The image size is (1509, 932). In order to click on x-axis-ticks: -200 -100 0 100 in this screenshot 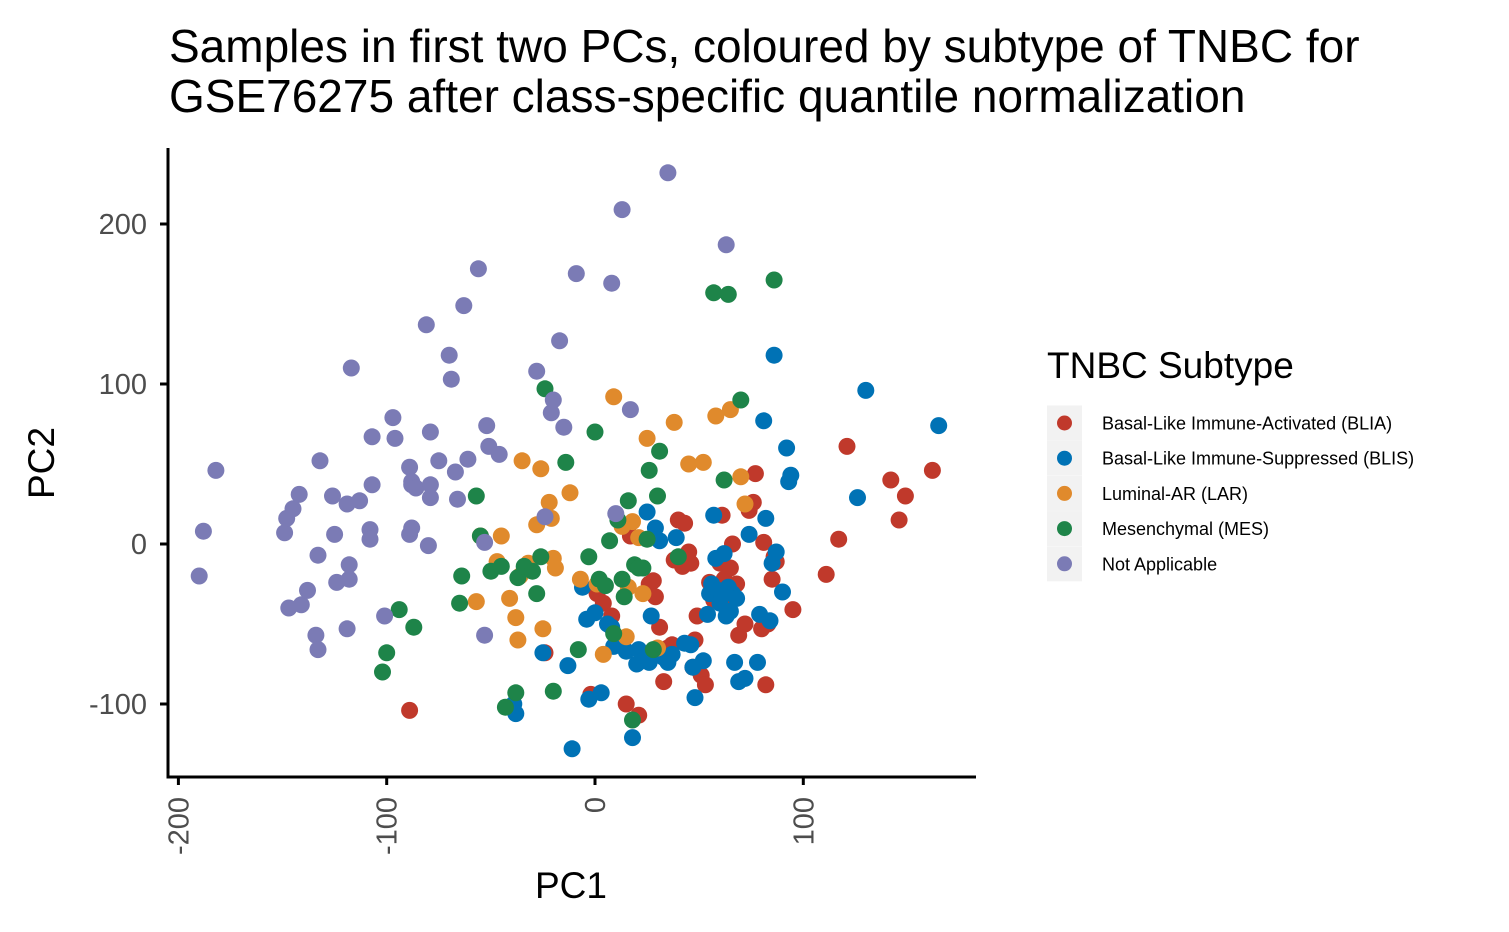, I will do `click(491, 816)`.